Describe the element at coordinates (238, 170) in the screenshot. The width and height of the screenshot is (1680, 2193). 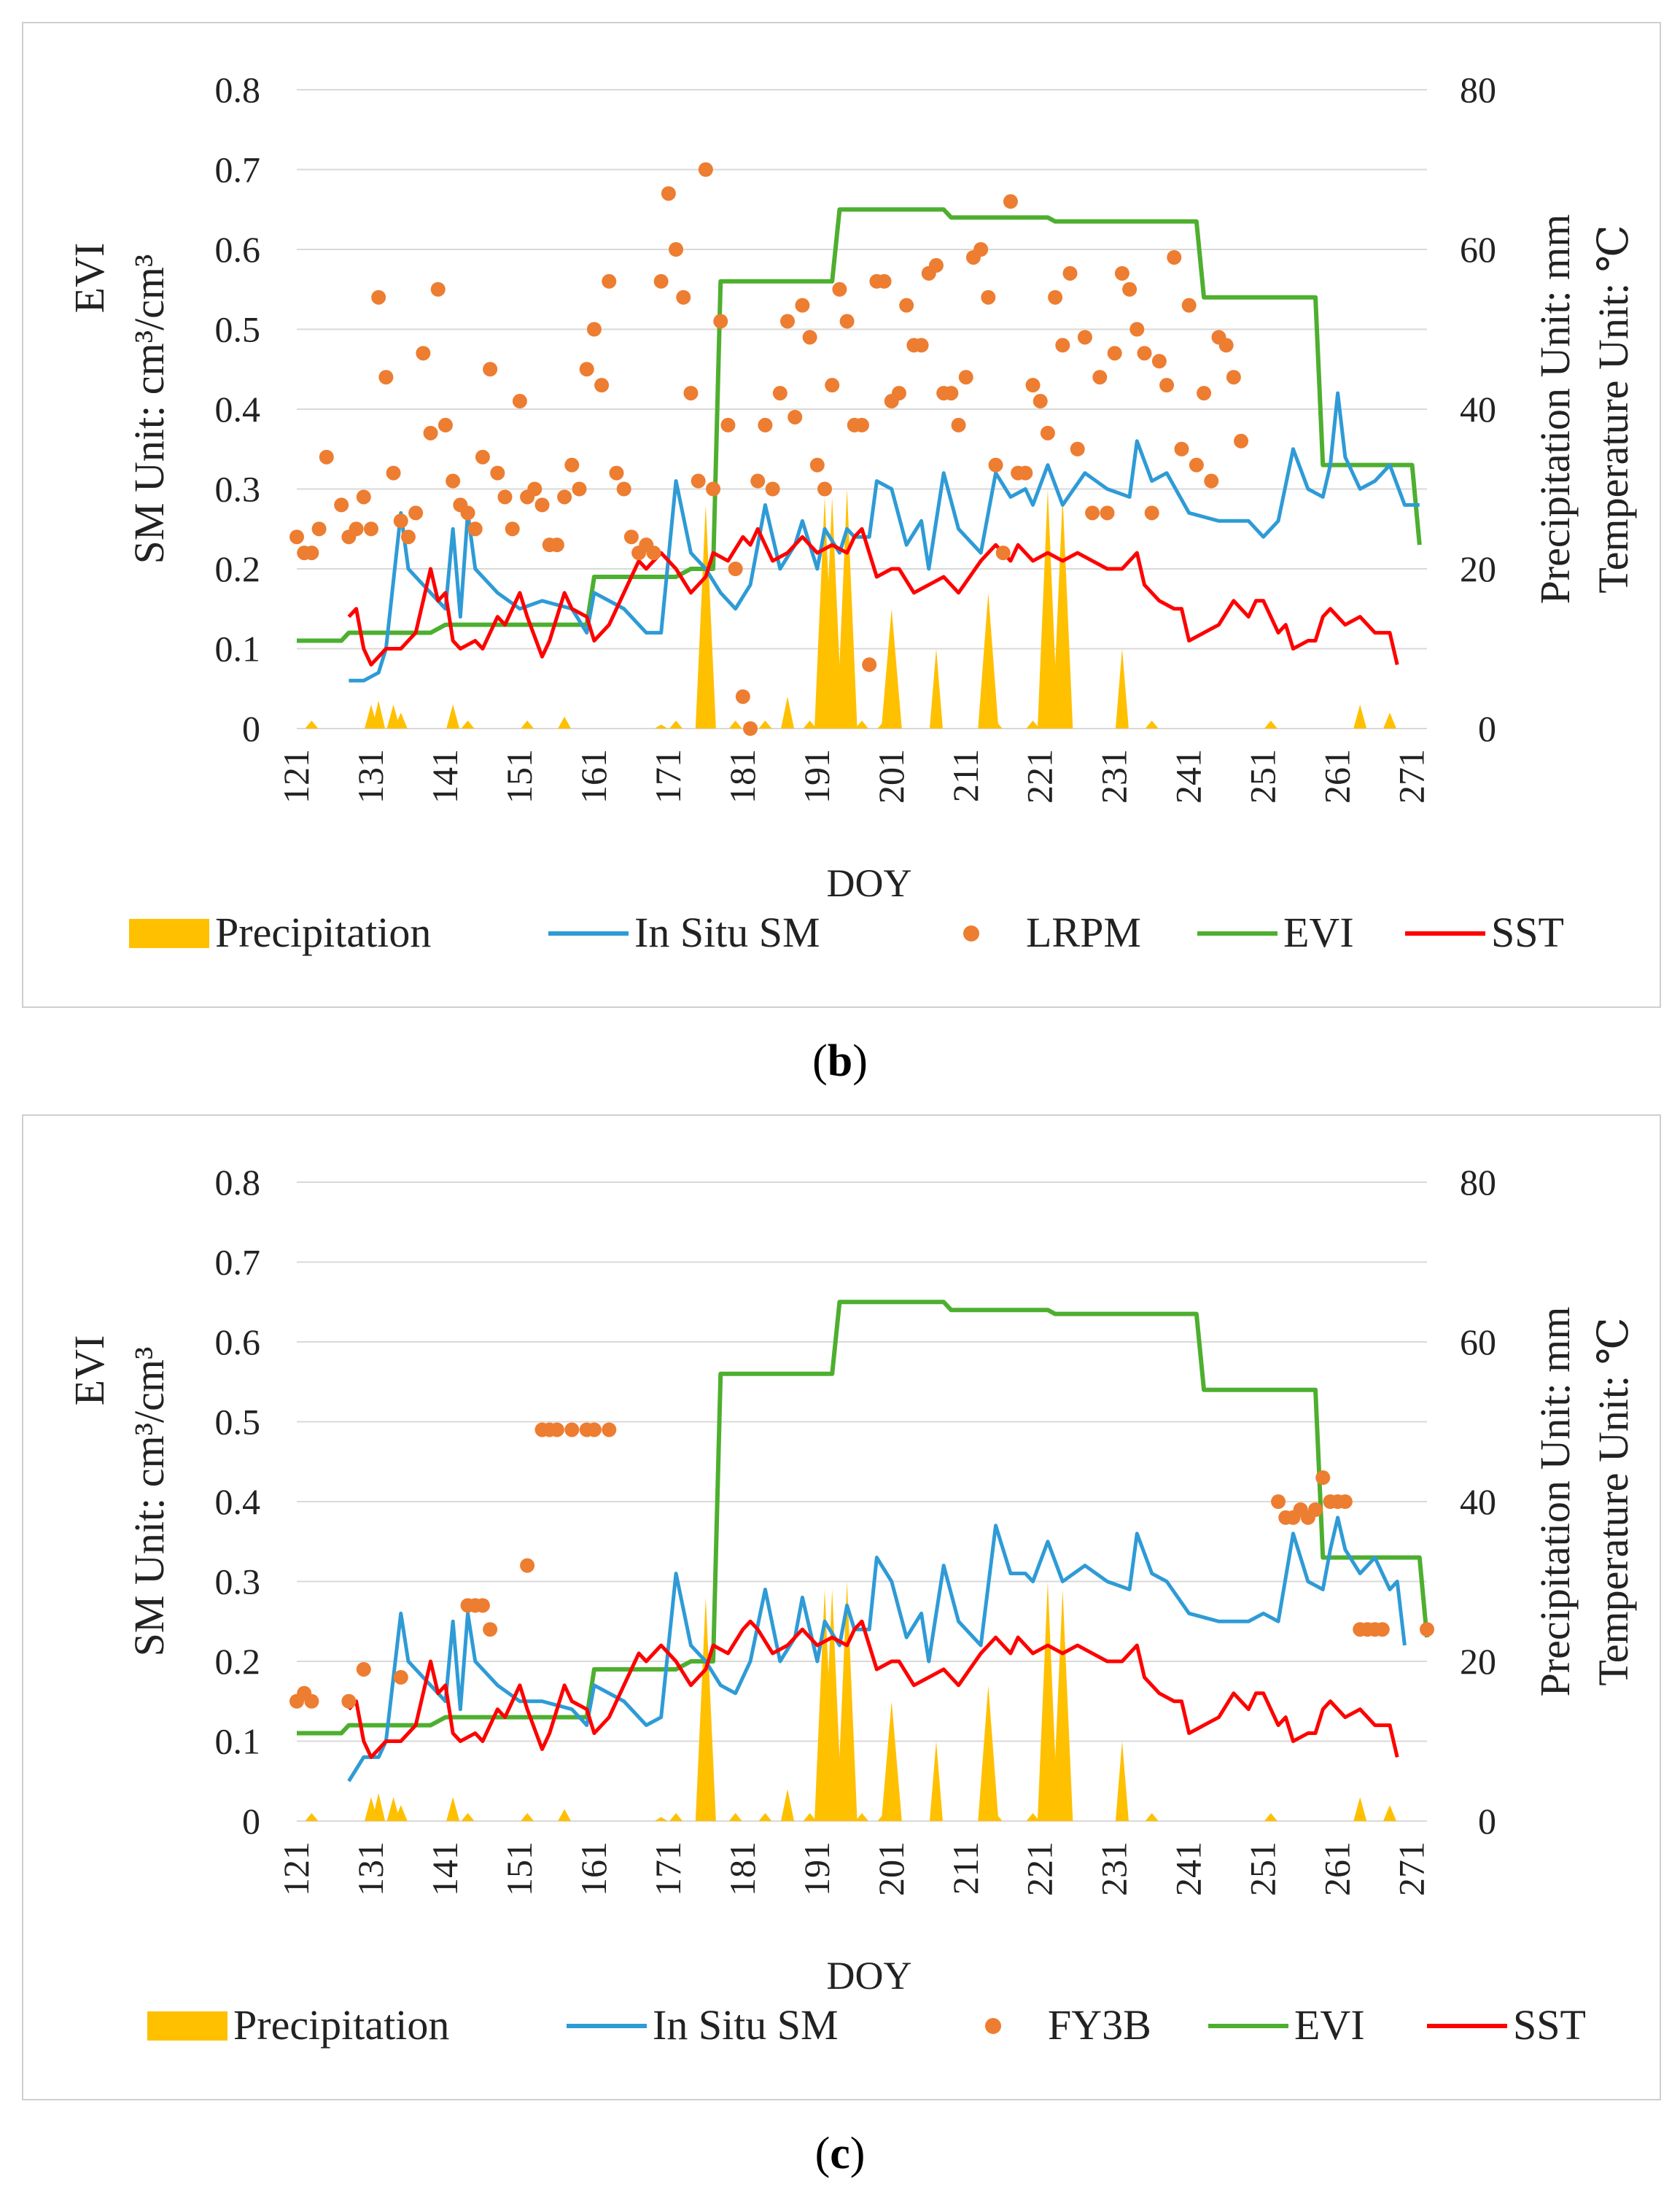
I see `y-left-tick-label: 0.7` at that location.